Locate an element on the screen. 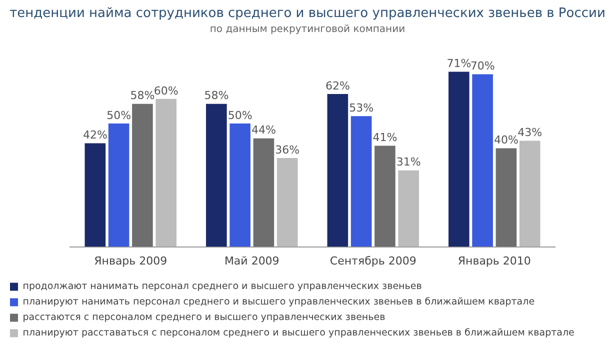 The image size is (615, 348). data-label: 36% is located at coordinates (287, 149).